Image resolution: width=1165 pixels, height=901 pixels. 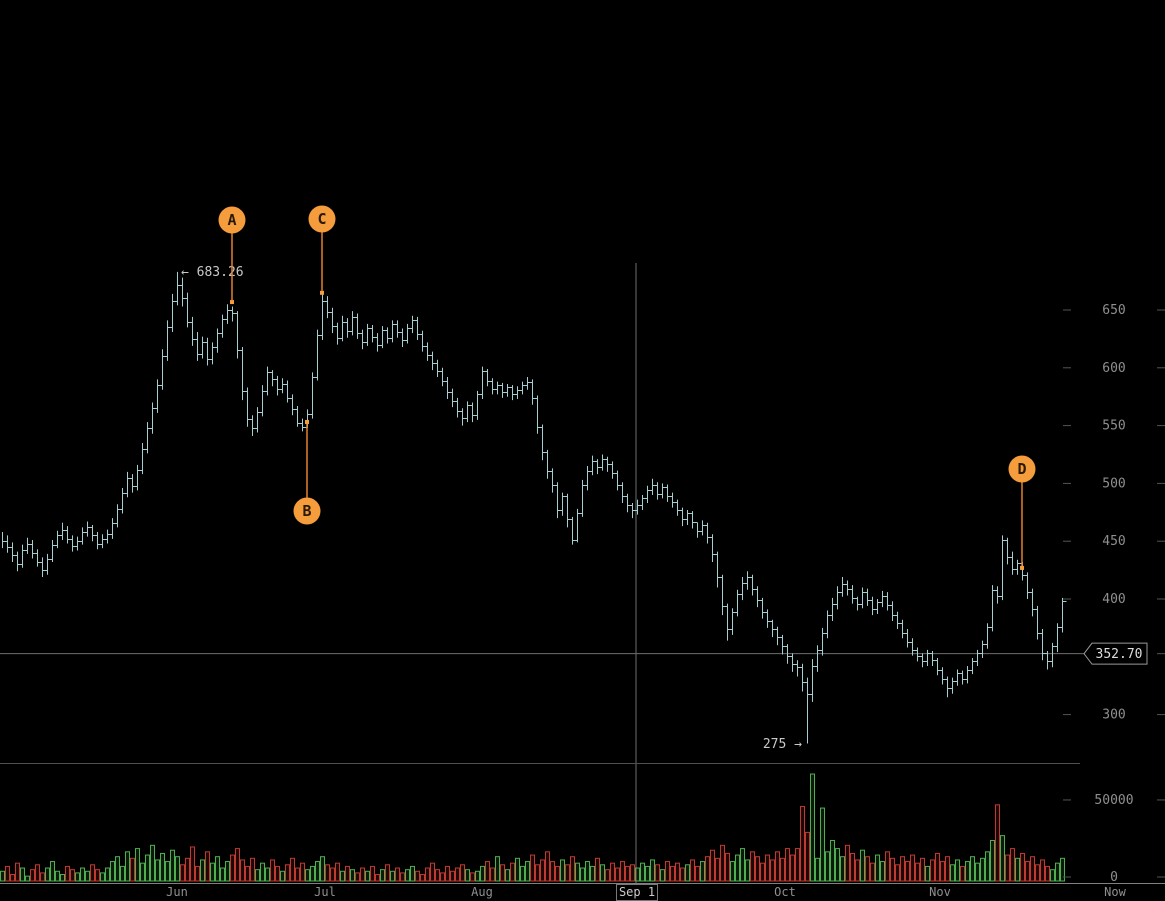 I want to click on crosshair-date-label: Sep 1, so click(x=637, y=892).